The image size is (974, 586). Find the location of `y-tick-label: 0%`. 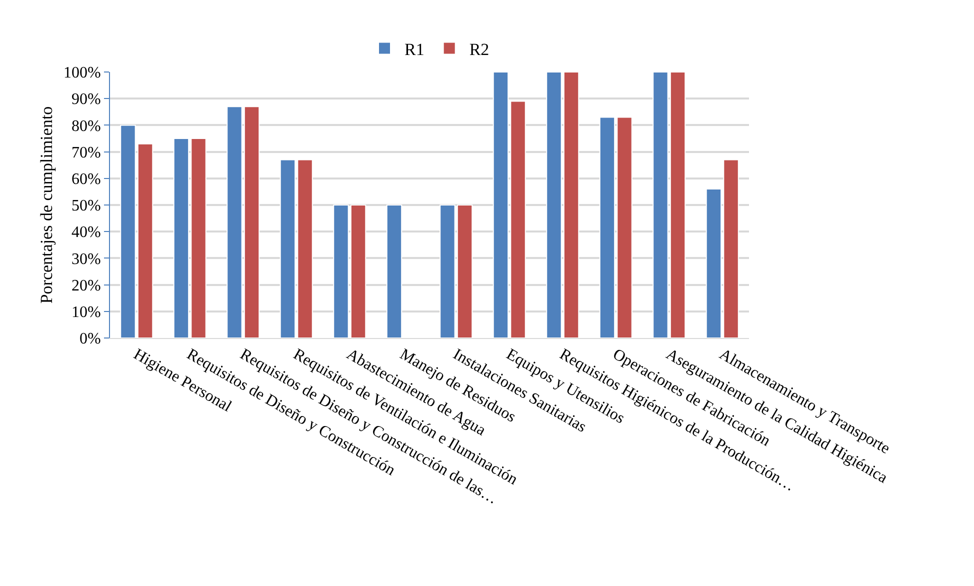

y-tick-label: 0% is located at coordinates (90, 339).